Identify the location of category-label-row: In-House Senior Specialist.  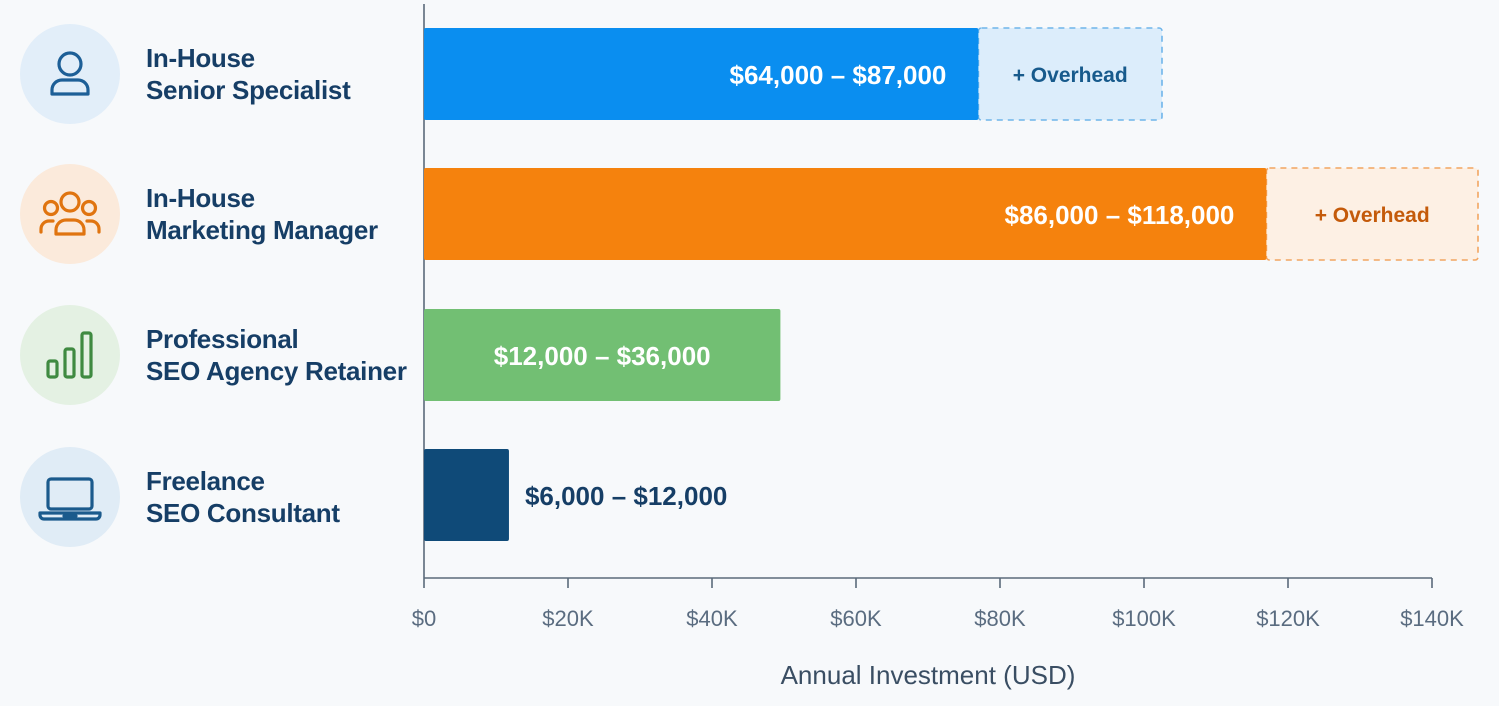
(220, 74).